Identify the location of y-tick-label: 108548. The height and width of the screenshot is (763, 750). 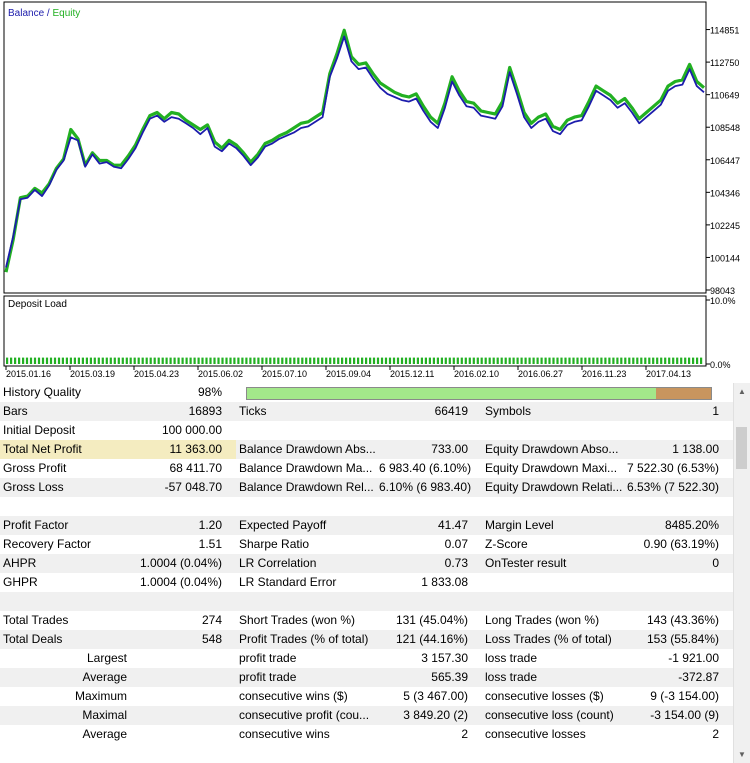
(725, 128).